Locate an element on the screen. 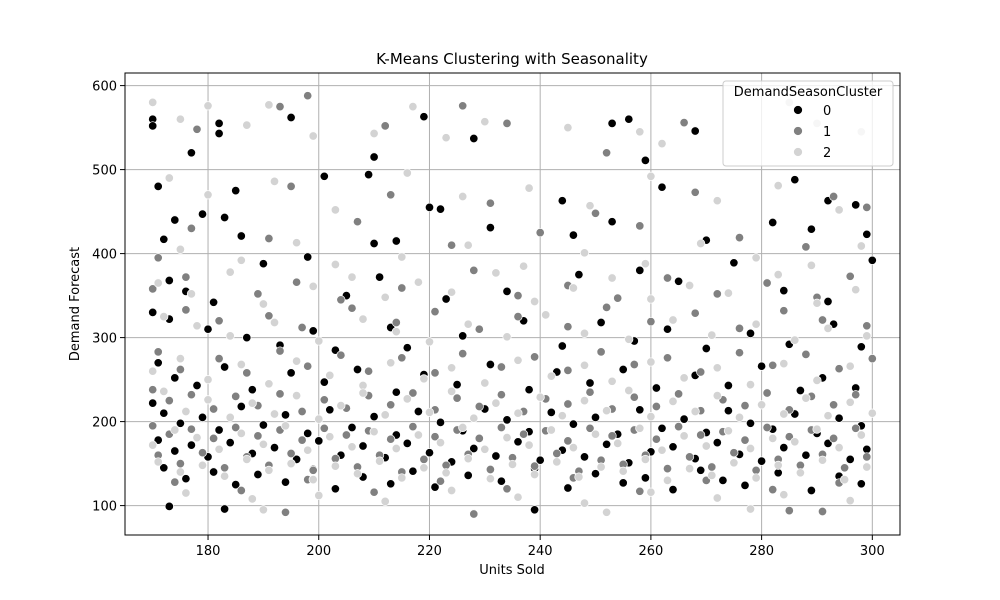  x-tick-label: 280 is located at coordinates (761, 551).